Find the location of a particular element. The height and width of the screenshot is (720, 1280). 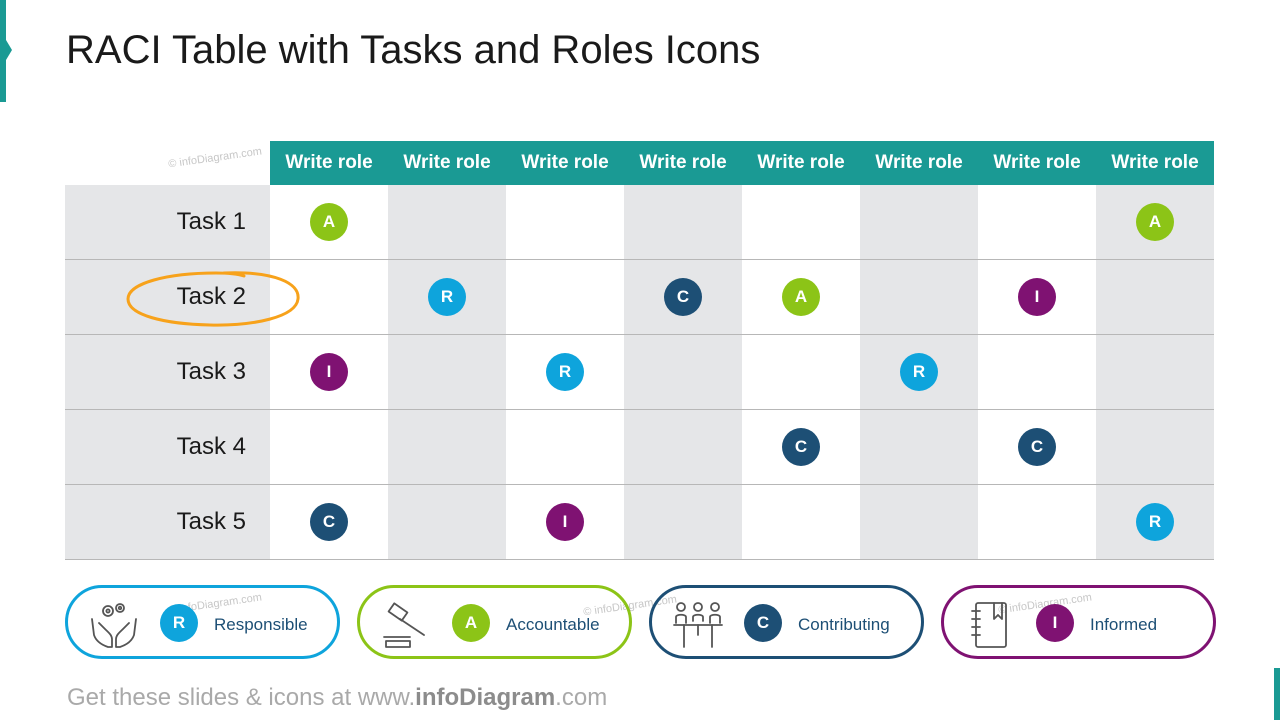

task-row: Task 5 C I R is located at coordinates (639, 522).